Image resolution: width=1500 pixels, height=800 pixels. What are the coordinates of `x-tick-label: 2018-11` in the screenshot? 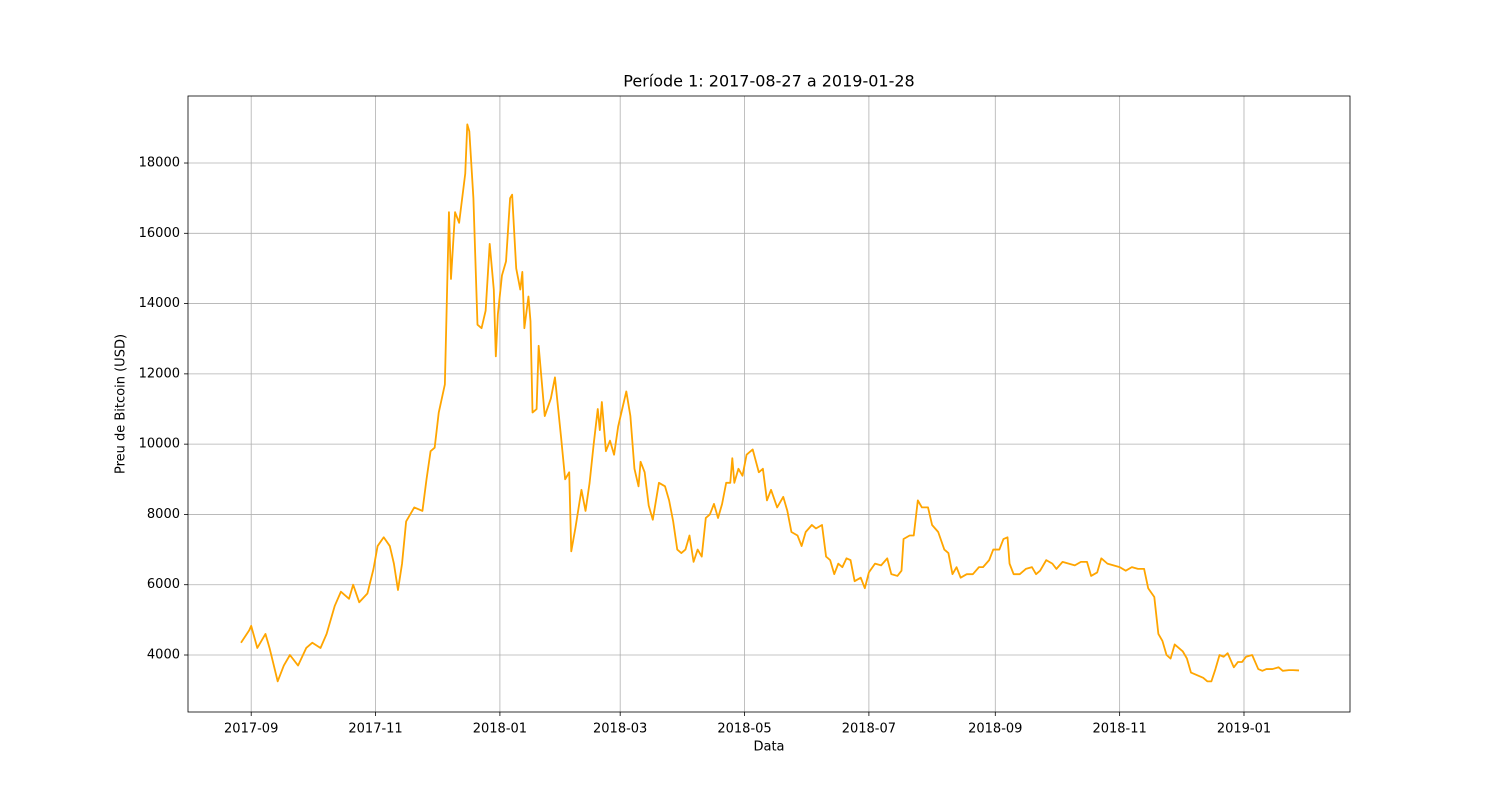 It's located at (1119, 729).